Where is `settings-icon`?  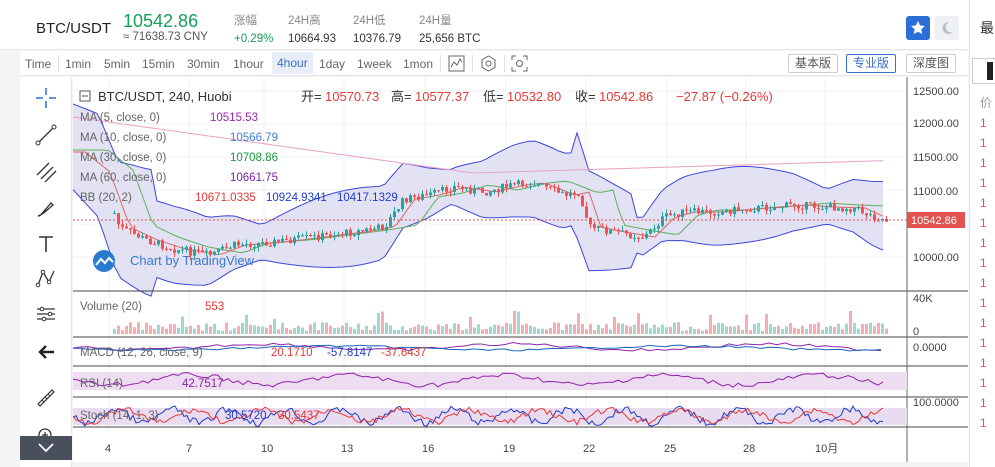 settings-icon is located at coordinates (488, 63).